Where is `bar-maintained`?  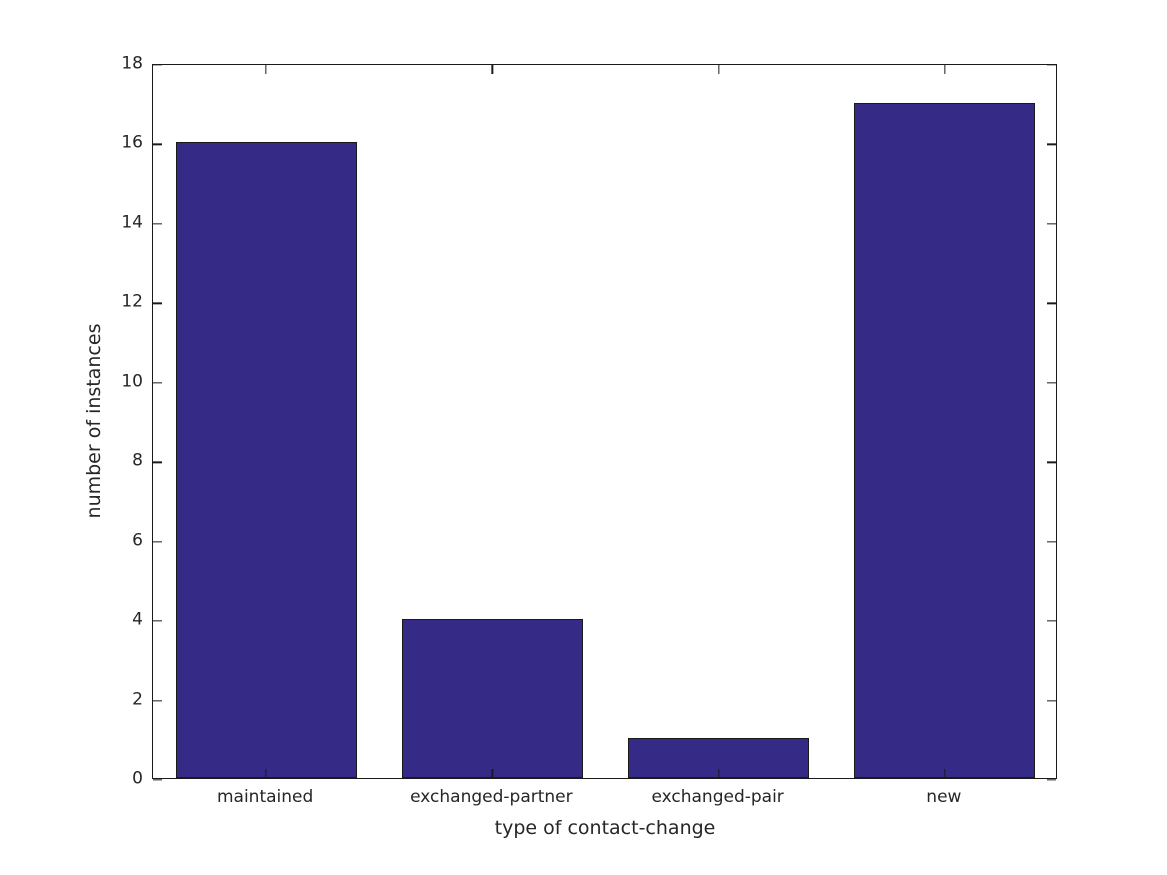
bar-maintained is located at coordinates (266, 460).